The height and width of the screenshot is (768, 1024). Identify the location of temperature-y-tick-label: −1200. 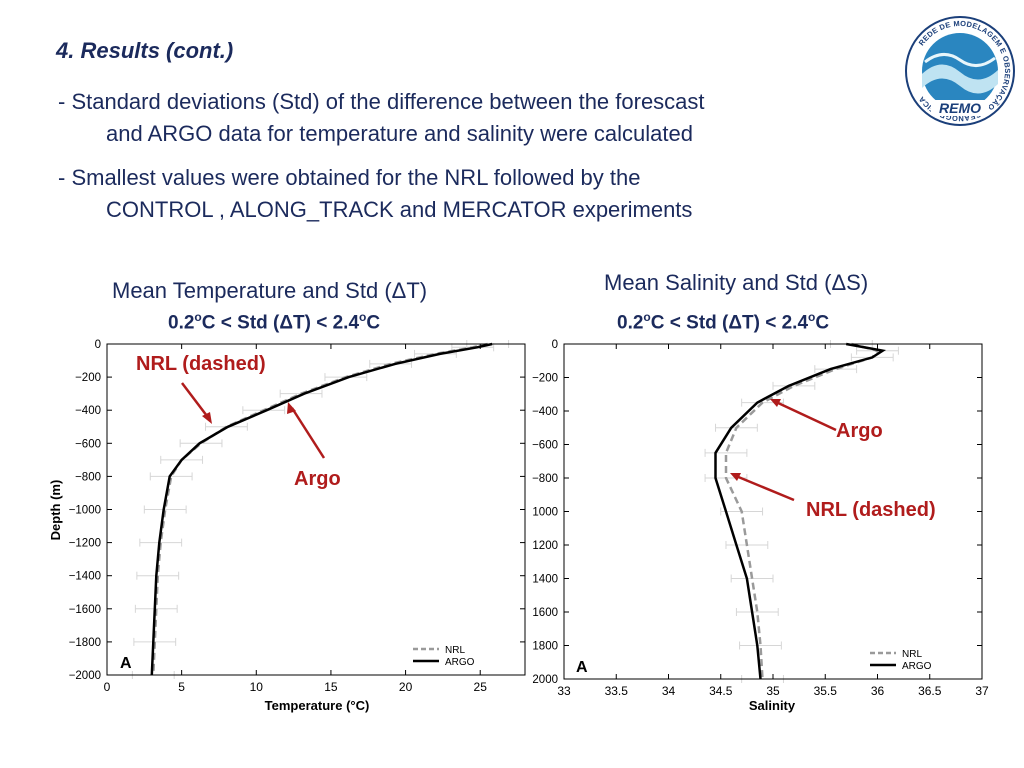
(85, 544).